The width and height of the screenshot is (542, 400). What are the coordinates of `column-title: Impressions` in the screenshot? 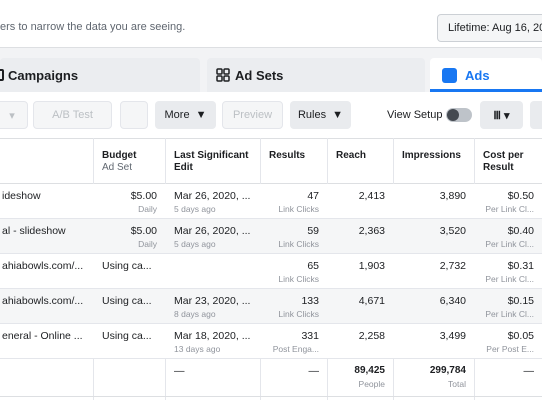 It's located at (431, 155).